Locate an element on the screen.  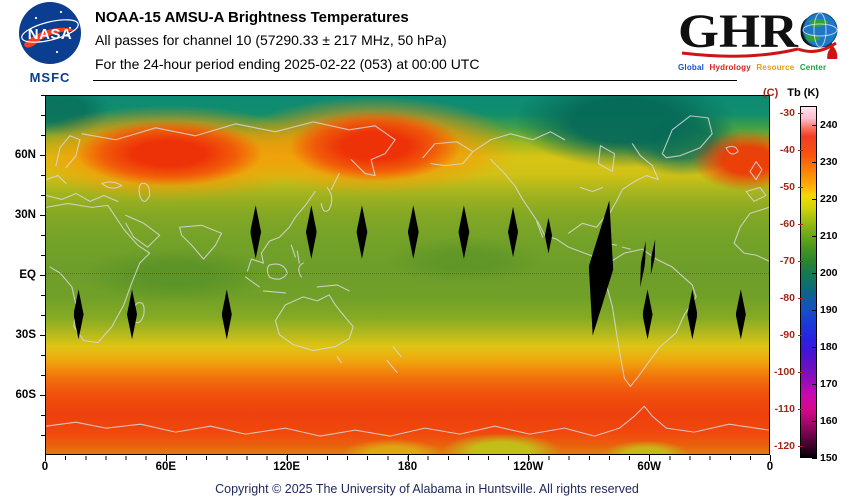
ghrc-tagline-word: Resource is located at coordinates (775, 67).